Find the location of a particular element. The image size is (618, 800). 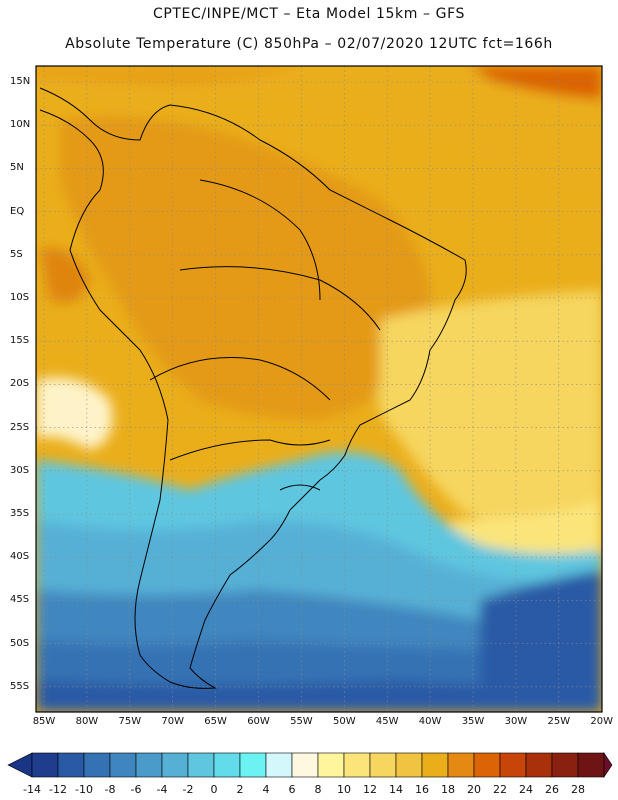

colorbar-tick-label: 6 is located at coordinates (292, 789).